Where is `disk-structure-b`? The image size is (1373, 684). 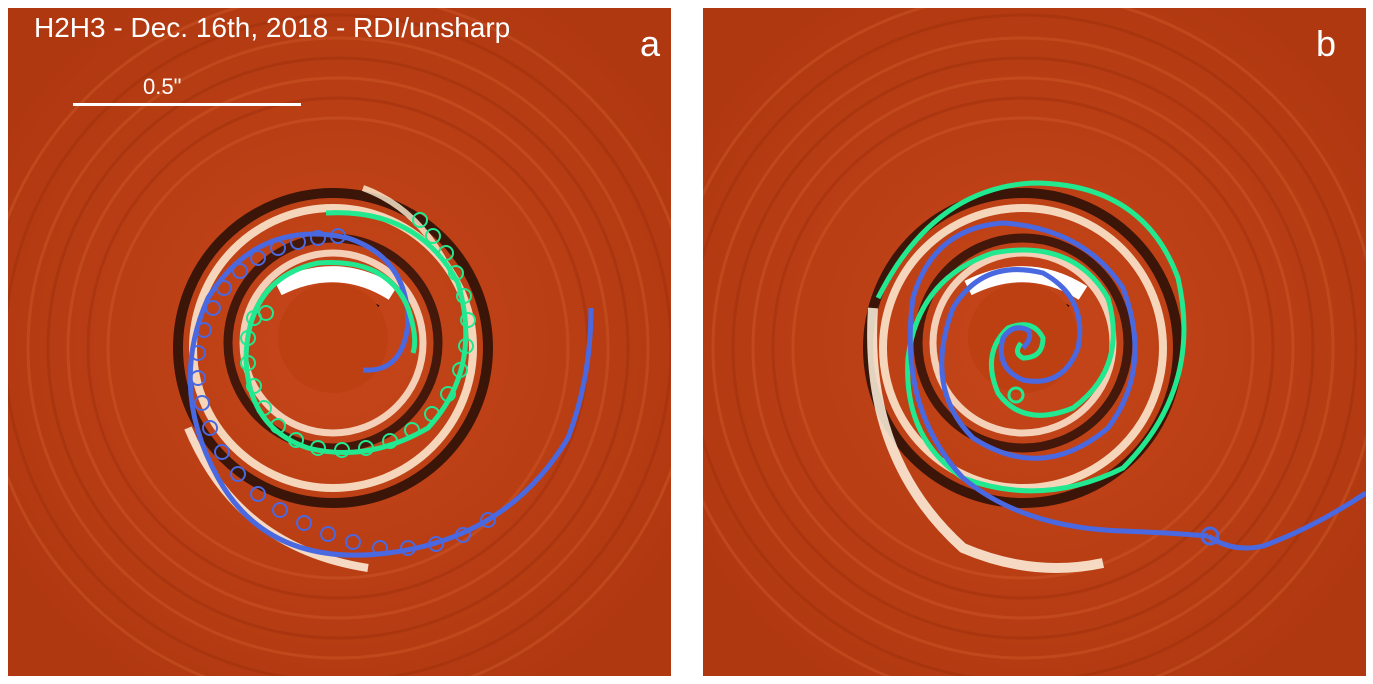 disk-structure-b is located at coordinates (1023, 380).